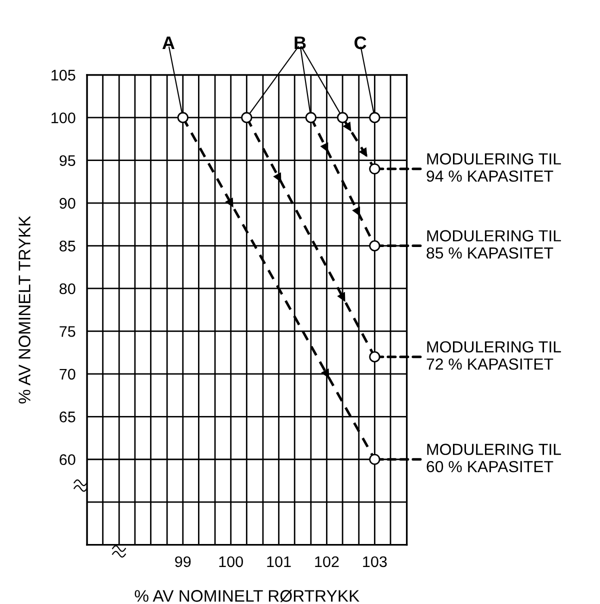 The image size is (600, 604). What do you see at coordinates (279, 562) in the screenshot?
I see `x-tick-label: 101` at bounding box center [279, 562].